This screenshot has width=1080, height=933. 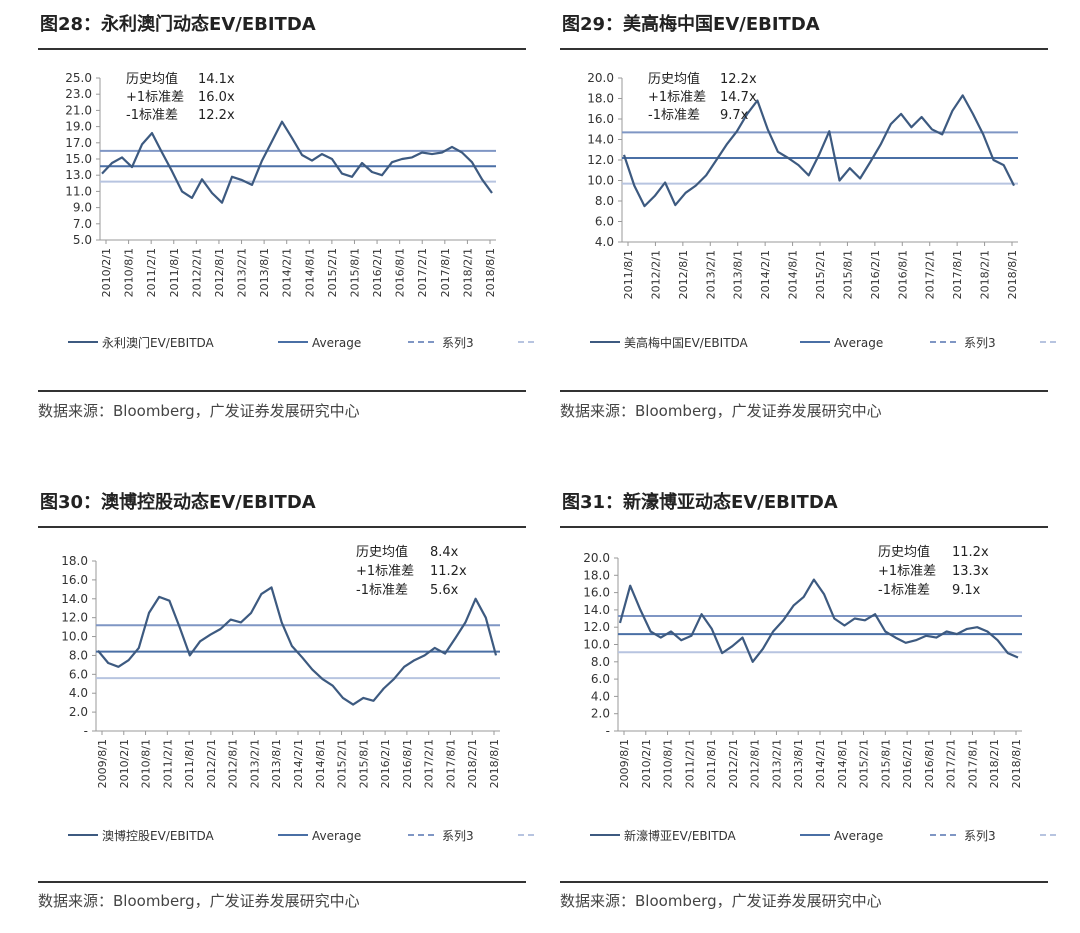 I want to click on y-tick-label: 17.0, so click(x=78, y=143).